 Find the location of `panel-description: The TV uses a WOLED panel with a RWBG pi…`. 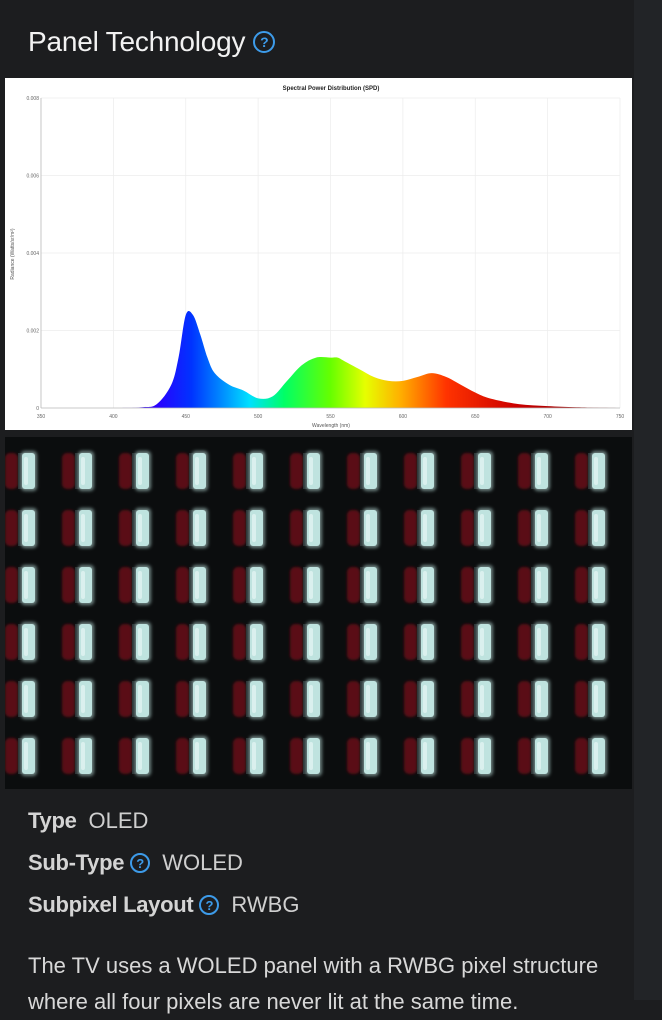

panel-description: The TV uses a WOLED panel with a RWBG pi… is located at coordinates (313, 983).